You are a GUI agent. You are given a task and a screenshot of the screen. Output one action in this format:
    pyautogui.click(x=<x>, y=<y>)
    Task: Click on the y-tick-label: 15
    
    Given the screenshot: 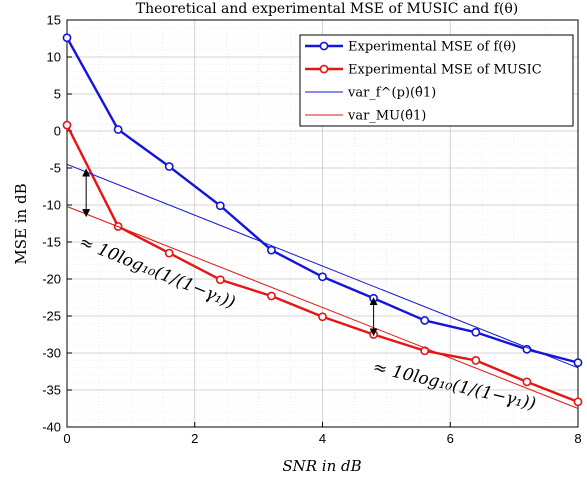 What is the action you would take?
    pyautogui.click(x=54, y=20)
    